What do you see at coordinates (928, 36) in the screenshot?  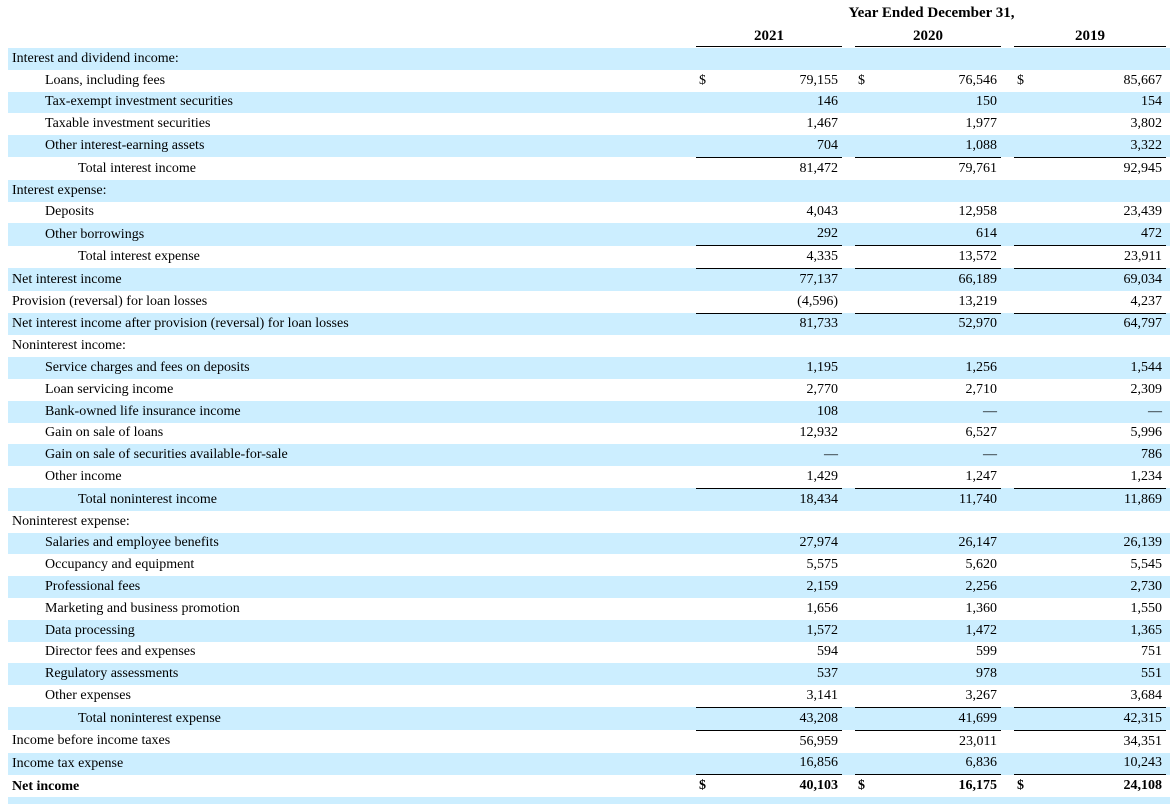 I see `year-2020-heading: 2020` at bounding box center [928, 36].